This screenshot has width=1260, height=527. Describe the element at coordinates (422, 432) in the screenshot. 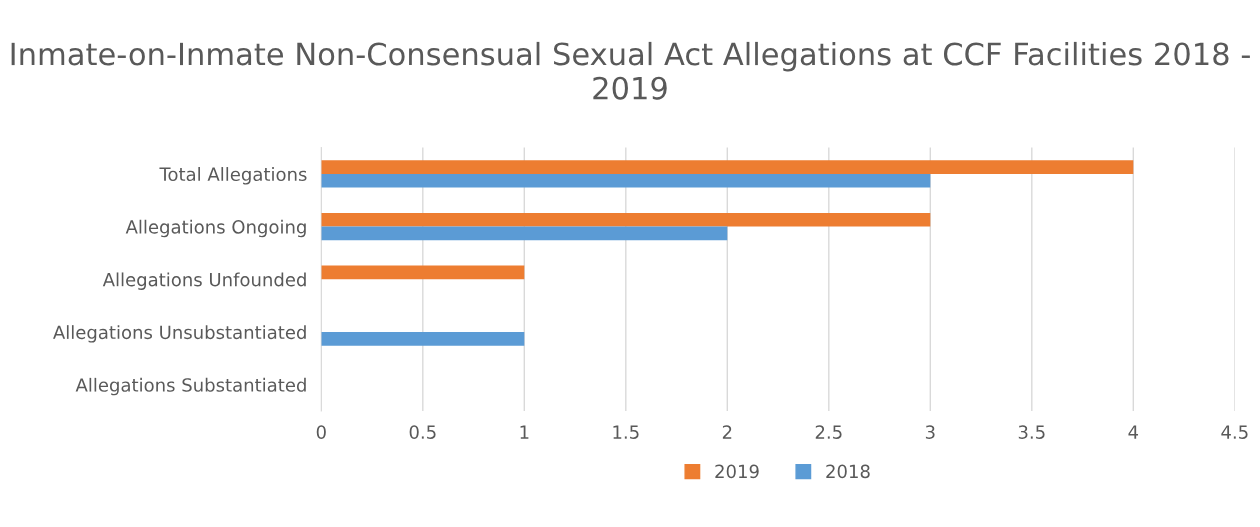

I see `x-tick-label: 0.5` at that location.